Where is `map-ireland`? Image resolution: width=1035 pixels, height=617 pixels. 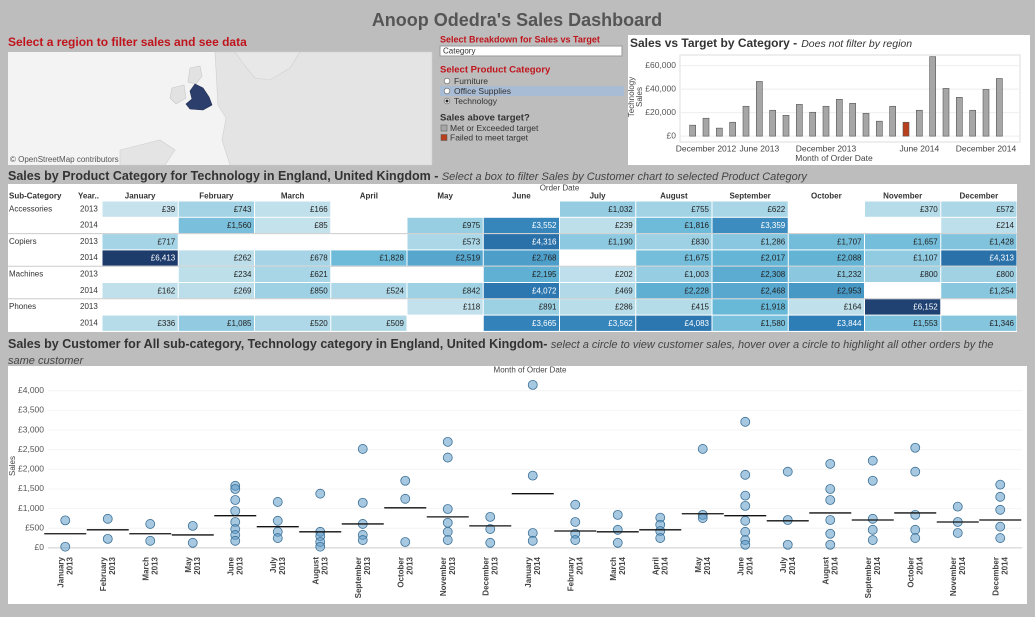
map-ireland is located at coordinates (178, 94).